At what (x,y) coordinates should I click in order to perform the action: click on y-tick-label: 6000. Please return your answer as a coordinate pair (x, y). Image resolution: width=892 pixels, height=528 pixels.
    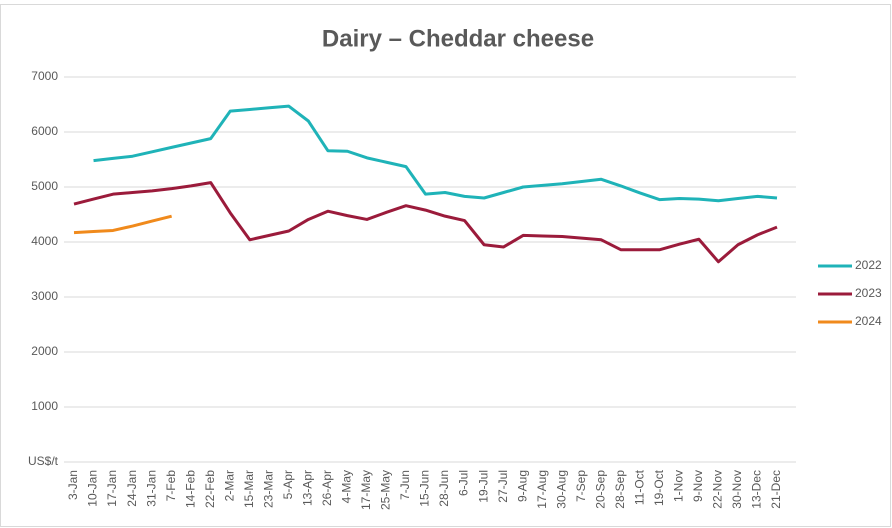
    Looking at the image, I should click on (44, 131).